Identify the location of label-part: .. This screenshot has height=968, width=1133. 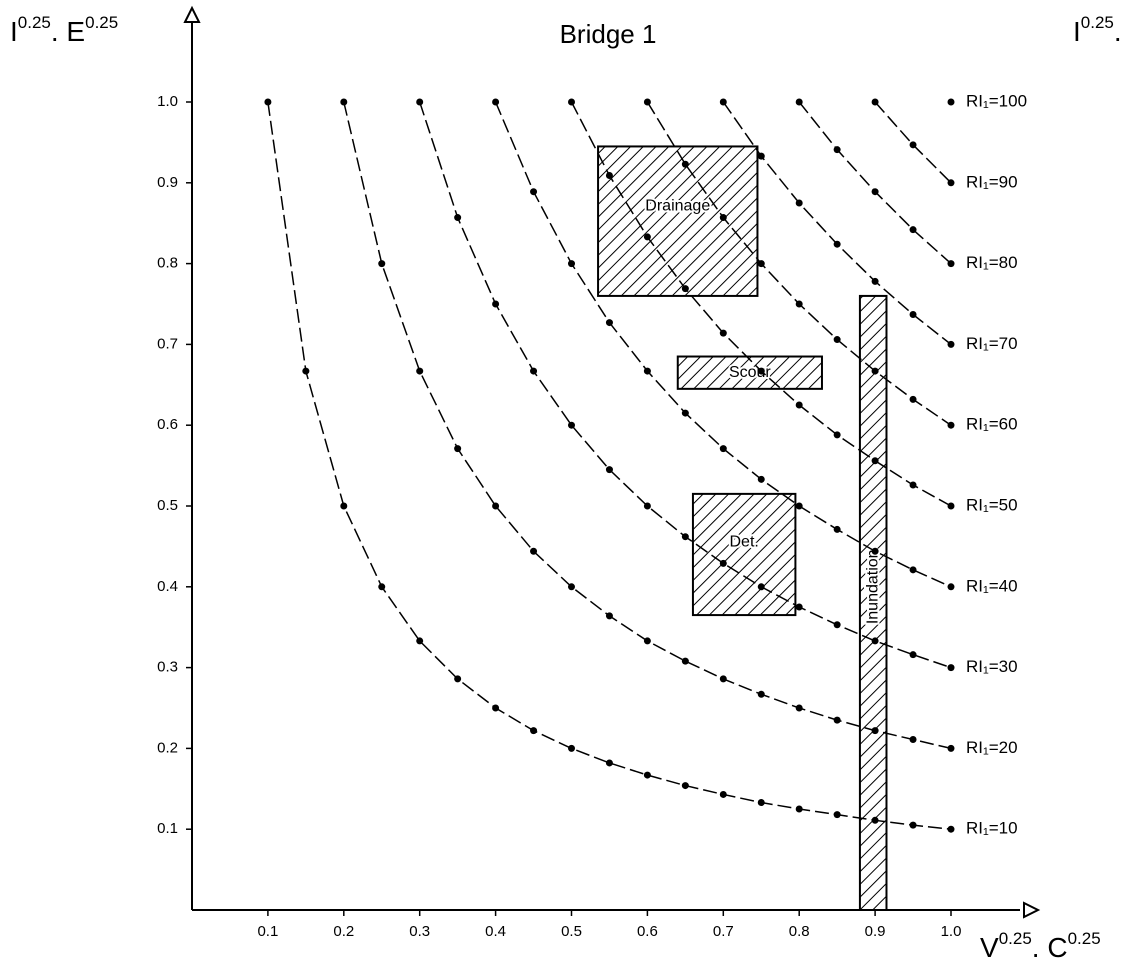
(1118, 31).